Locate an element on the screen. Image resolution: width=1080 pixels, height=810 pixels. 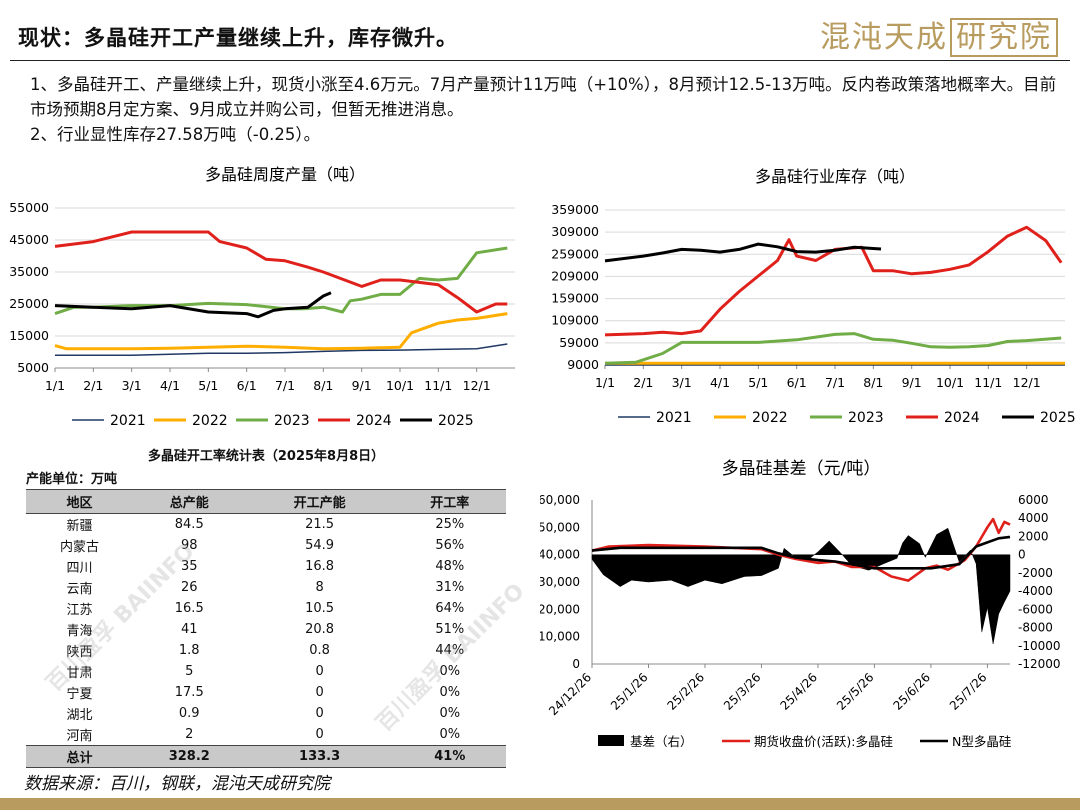
table-row: 甘肃 5 0 0% is located at coordinates (266, 671).